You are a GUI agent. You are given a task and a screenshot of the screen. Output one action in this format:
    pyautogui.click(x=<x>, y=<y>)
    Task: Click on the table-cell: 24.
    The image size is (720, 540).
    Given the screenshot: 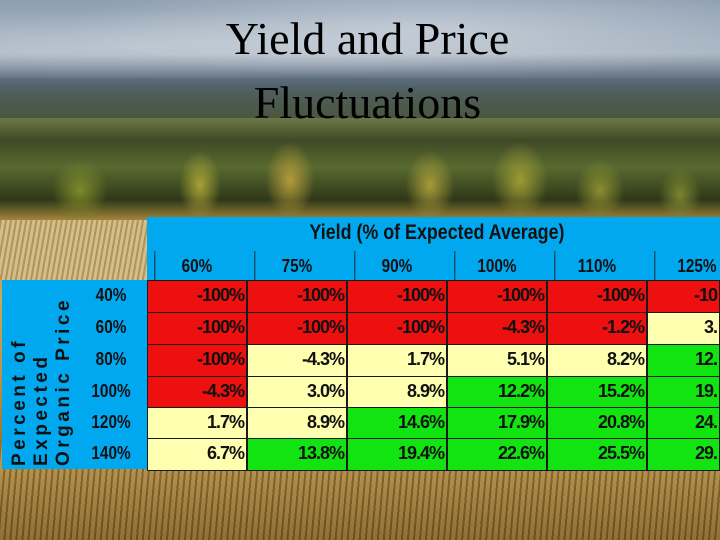 What is the action you would take?
    pyautogui.click(x=683, y=423)
    